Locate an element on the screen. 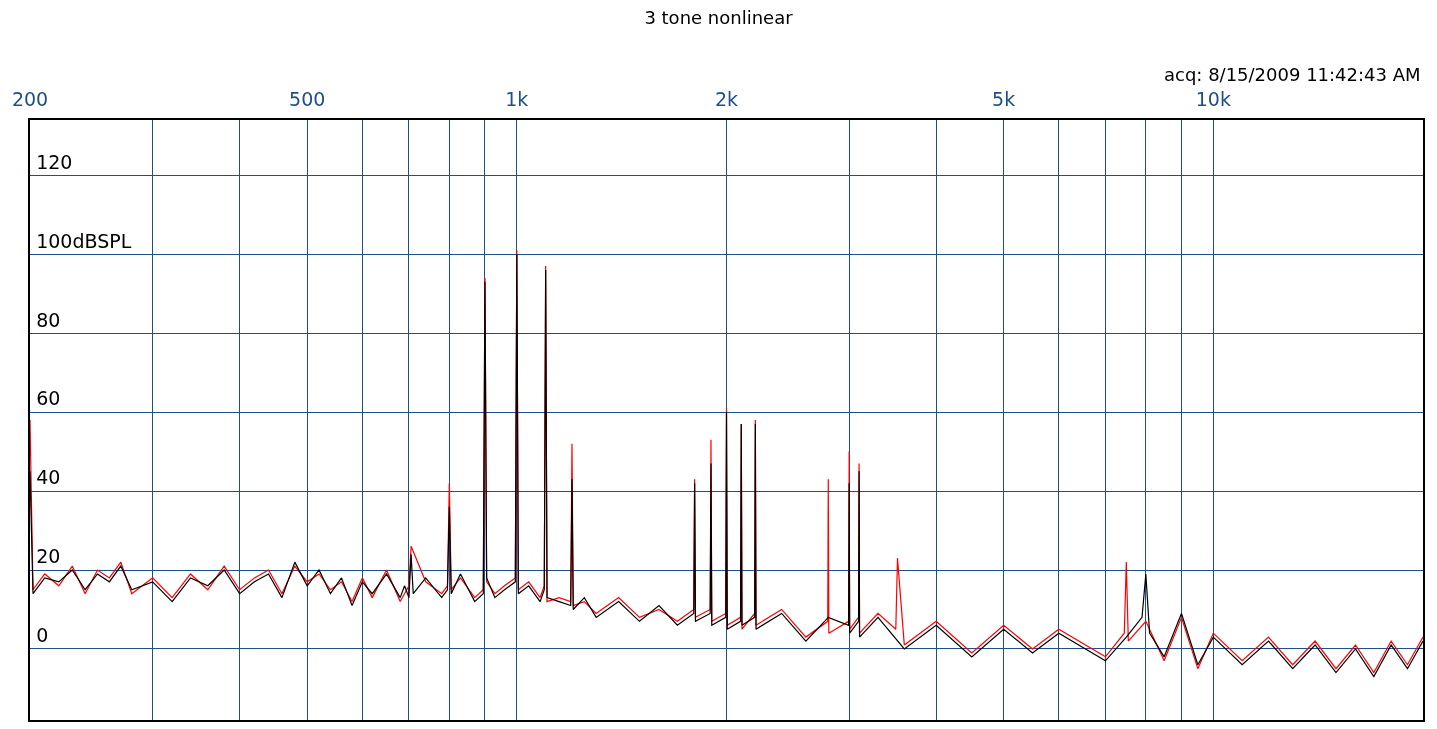 Image resolution: width=1437 pixels, height=729 pixels. text: acq: 8/15/2009 11:42:43 AM is located at coordinates (1292, 74).